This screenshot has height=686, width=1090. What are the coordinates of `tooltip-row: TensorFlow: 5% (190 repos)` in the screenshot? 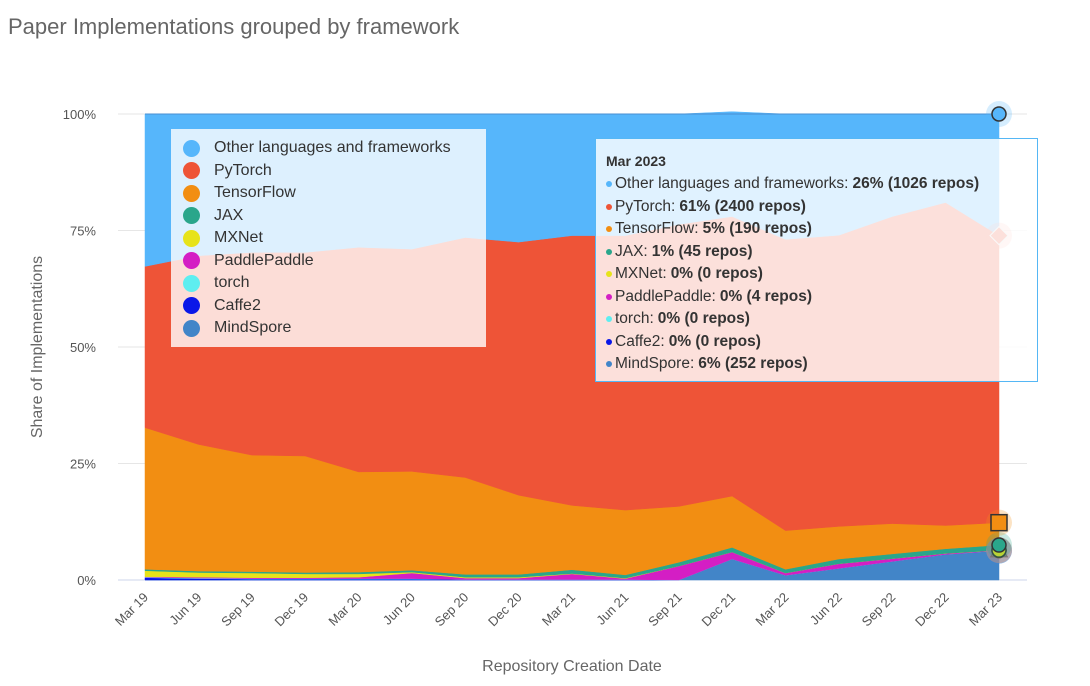 It's located at (816, 229).